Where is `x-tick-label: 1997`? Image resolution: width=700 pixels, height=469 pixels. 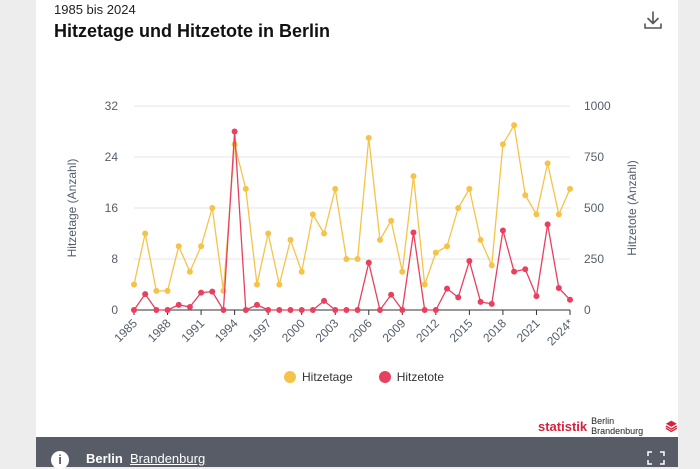 x-tick-label: 1997 is located at coordinates (259, 330).